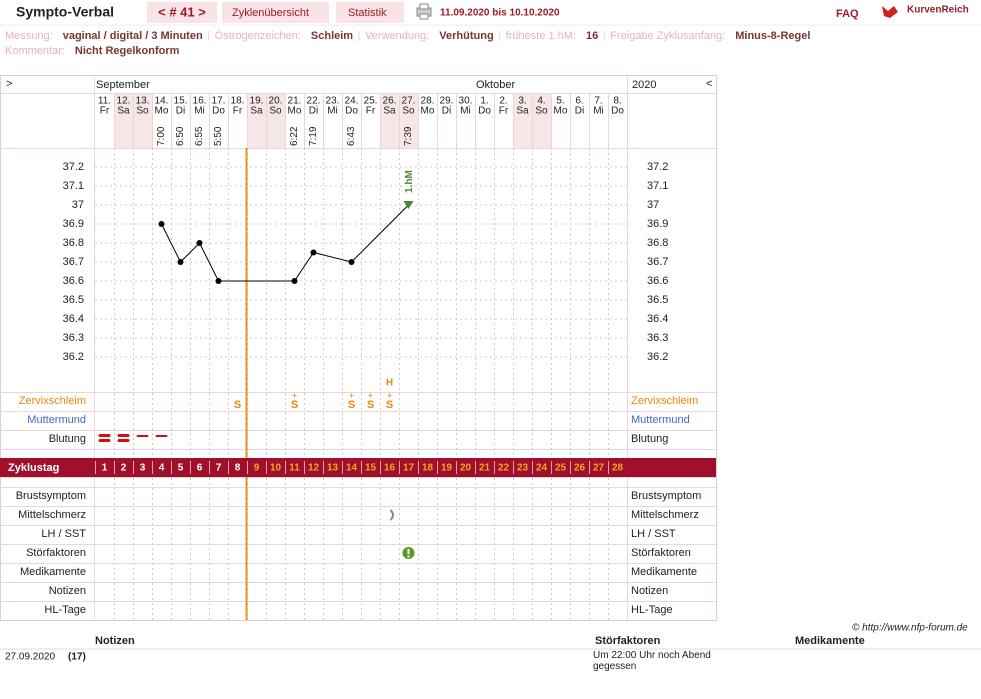  I want to click on info-value: Minus-8-Regel, so click(772, 36).